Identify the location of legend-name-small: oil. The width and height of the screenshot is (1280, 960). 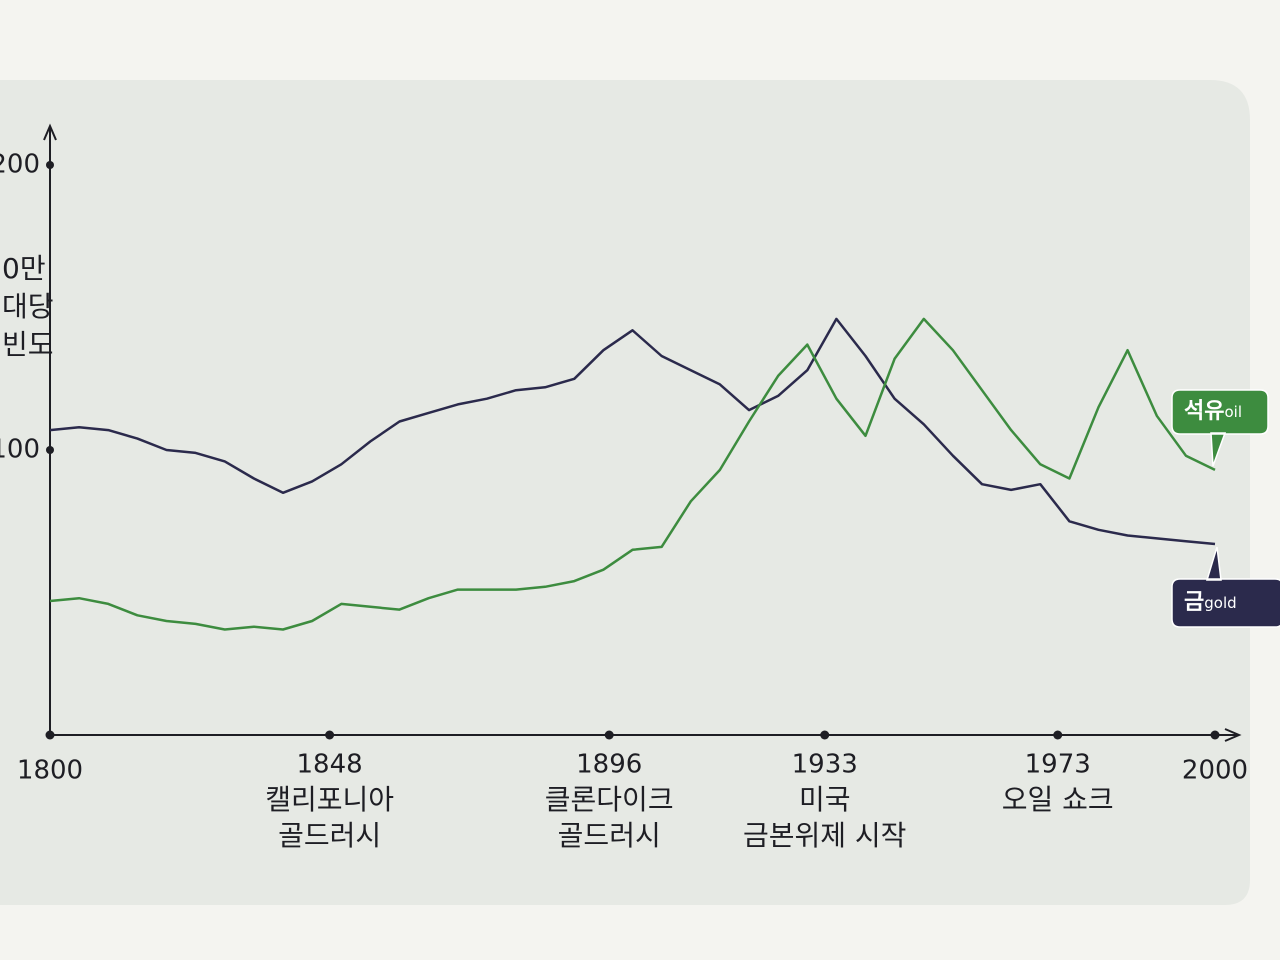
(1233, 411).